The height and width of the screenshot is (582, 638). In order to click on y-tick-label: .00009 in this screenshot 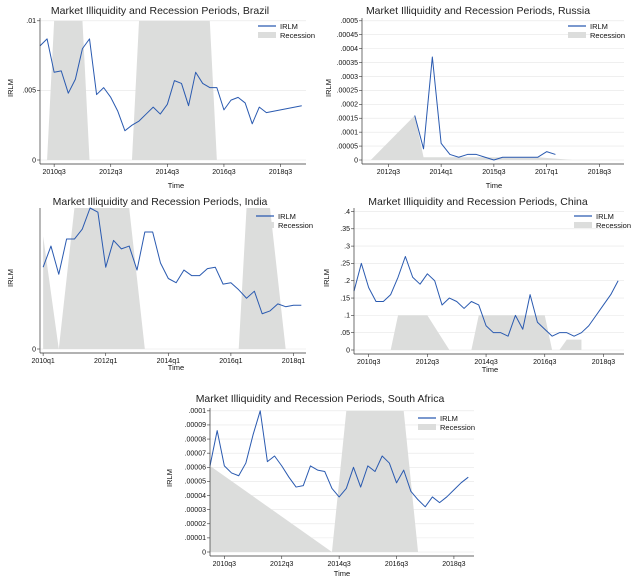, I will do `click(196, 425)`.